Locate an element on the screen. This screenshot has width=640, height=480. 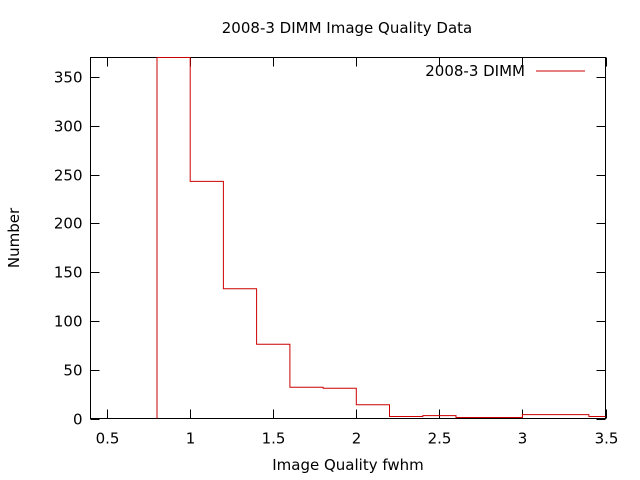
x-tick-label: 0.5 is located at coordinates (108, 439).